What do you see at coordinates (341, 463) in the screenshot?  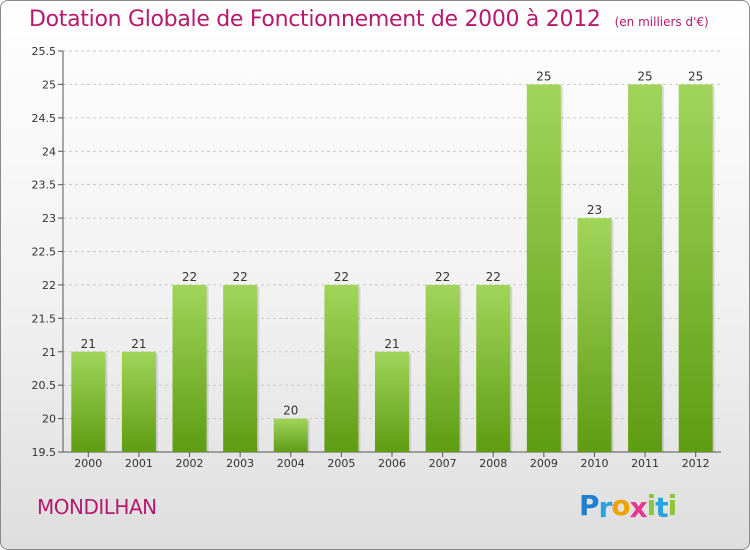 I see `x-tick-label: 2005` at bounding box center [341, 463].